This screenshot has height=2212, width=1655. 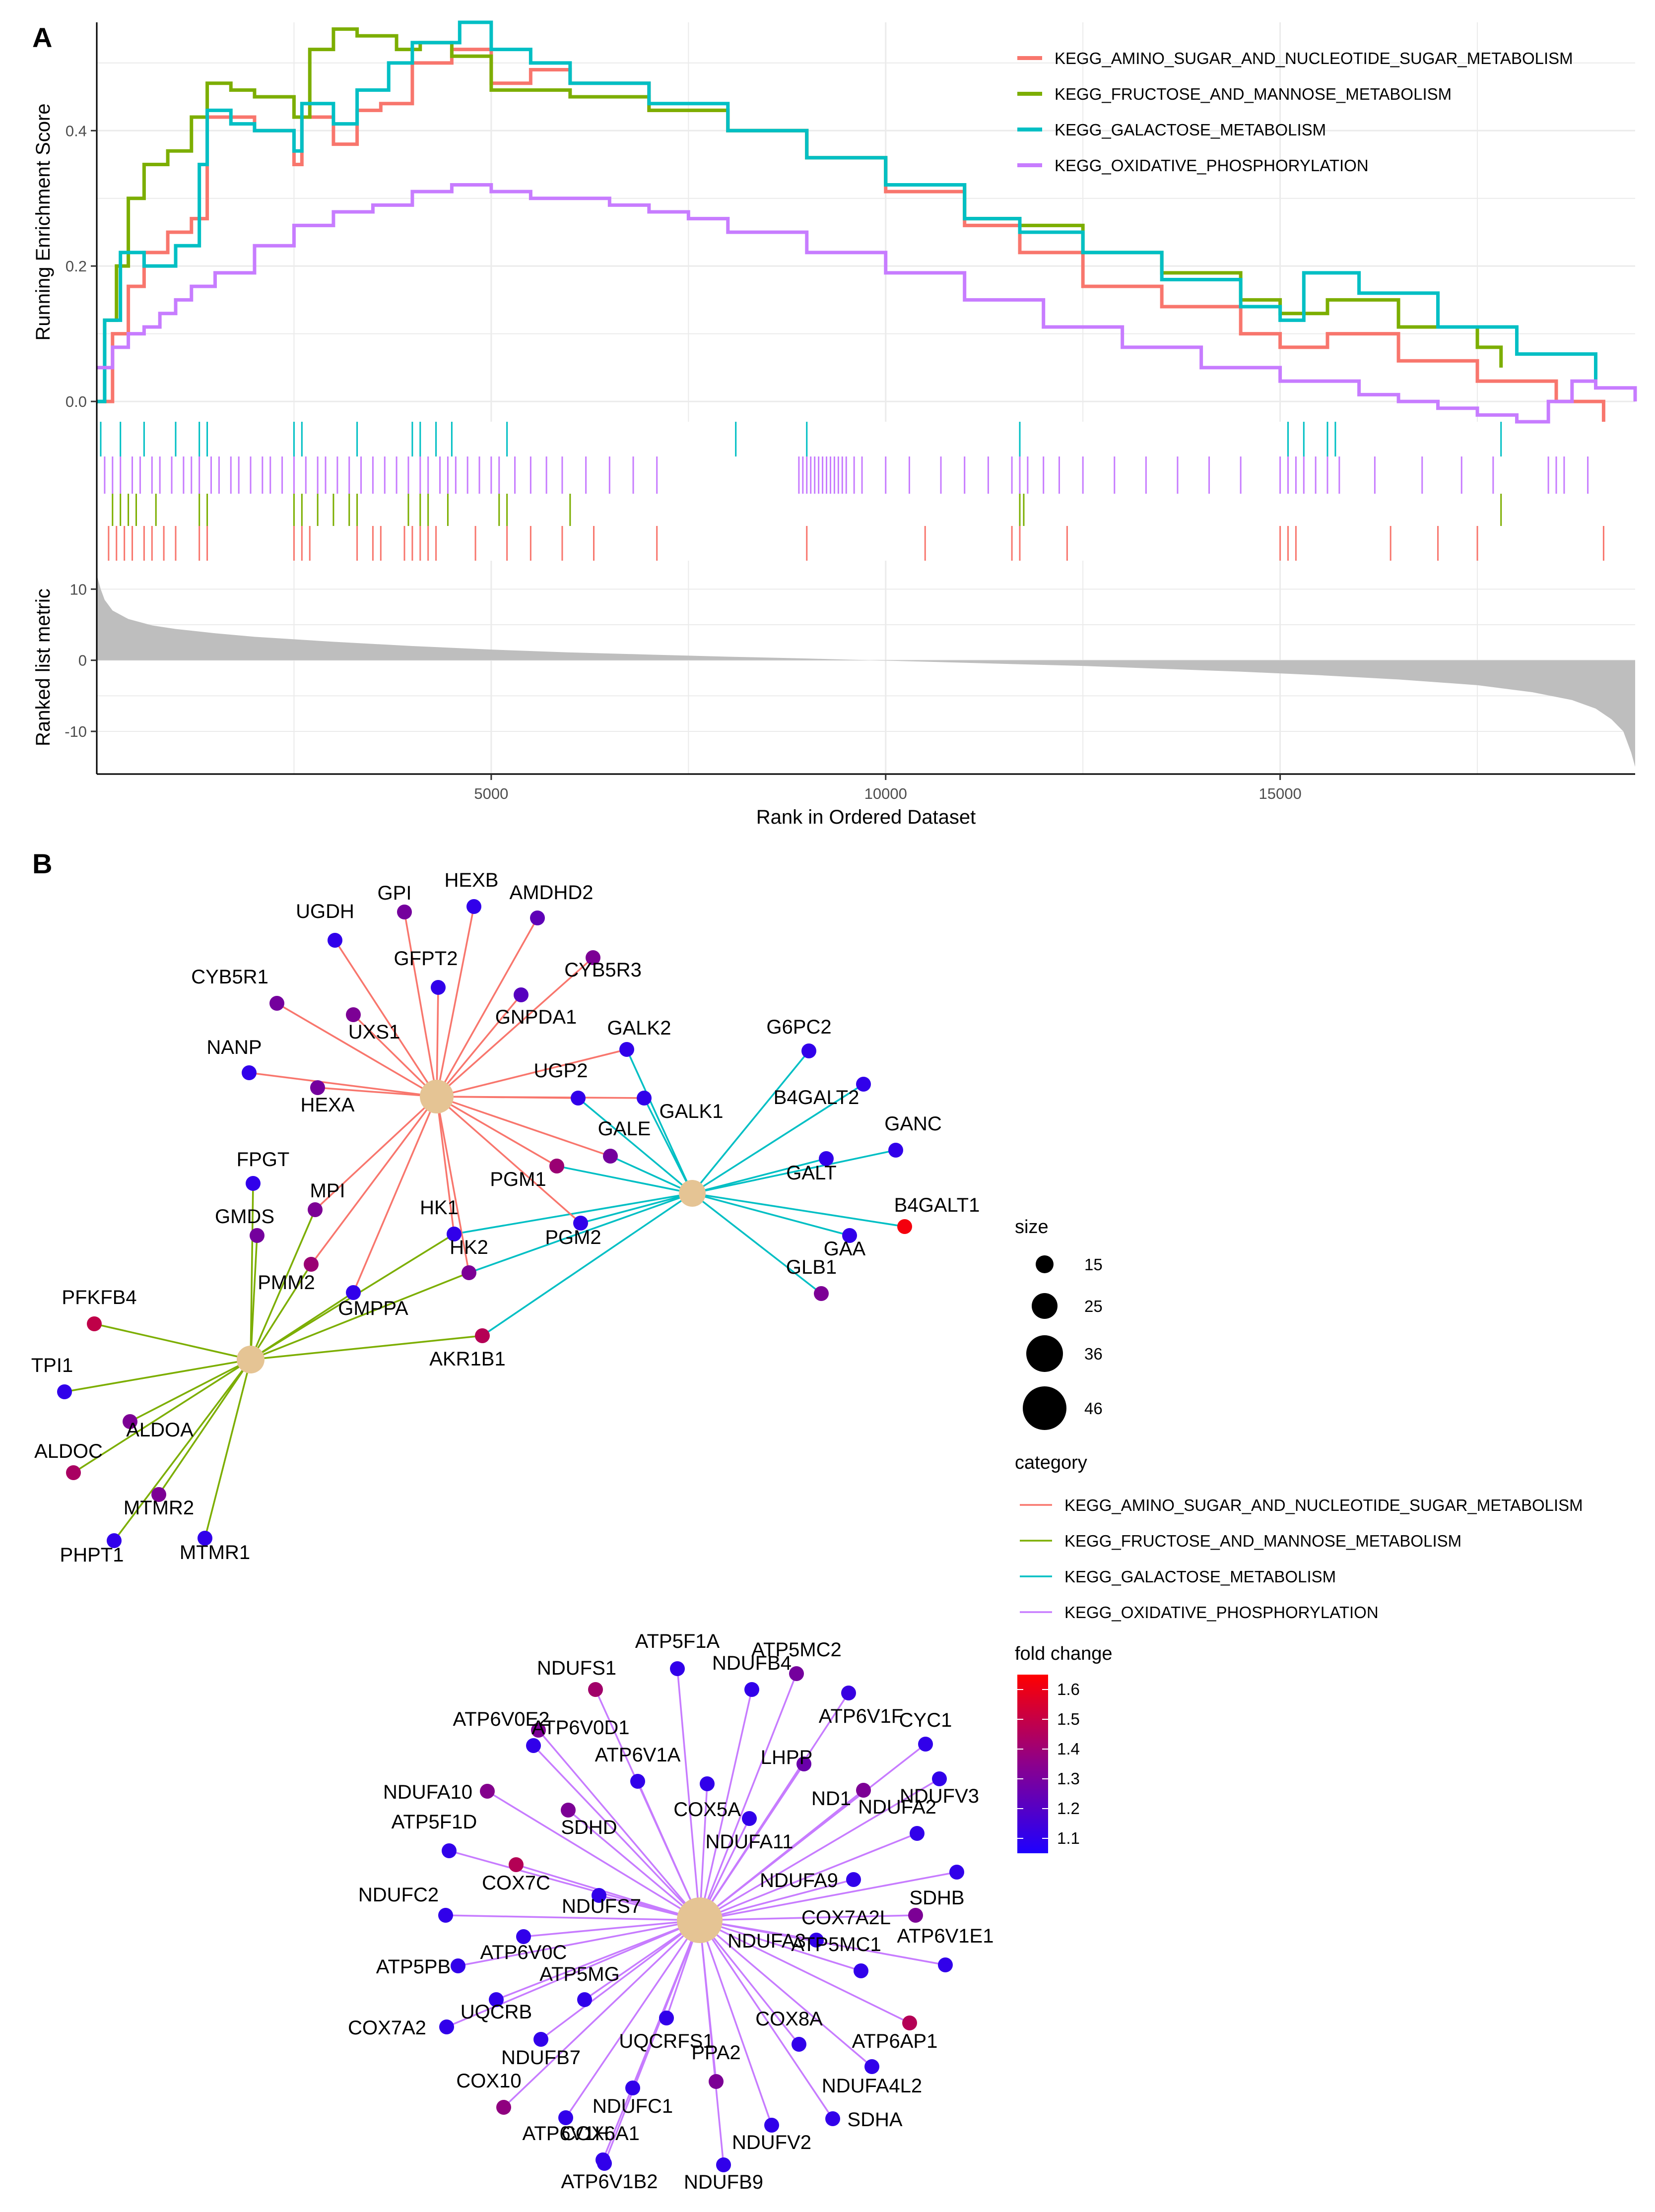 I want to click on ranked-metric-area-fill, so click(x=866, y=671).